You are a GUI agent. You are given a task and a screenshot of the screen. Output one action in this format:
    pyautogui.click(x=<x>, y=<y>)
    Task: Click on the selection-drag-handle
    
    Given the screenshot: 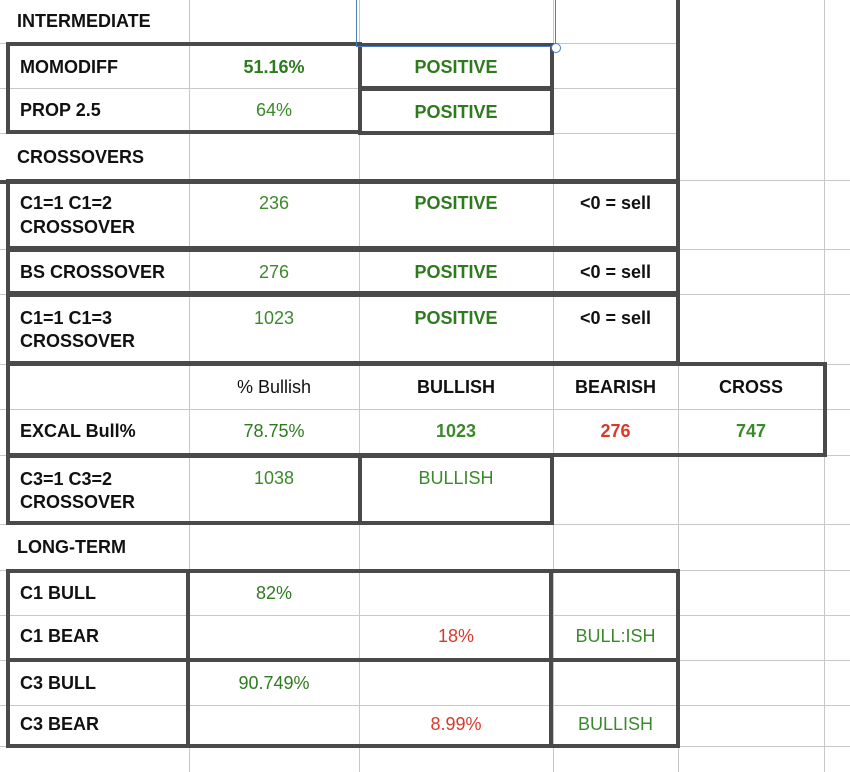 What is the action you would take?
    pyautogui.click(x=556, y=48)
    